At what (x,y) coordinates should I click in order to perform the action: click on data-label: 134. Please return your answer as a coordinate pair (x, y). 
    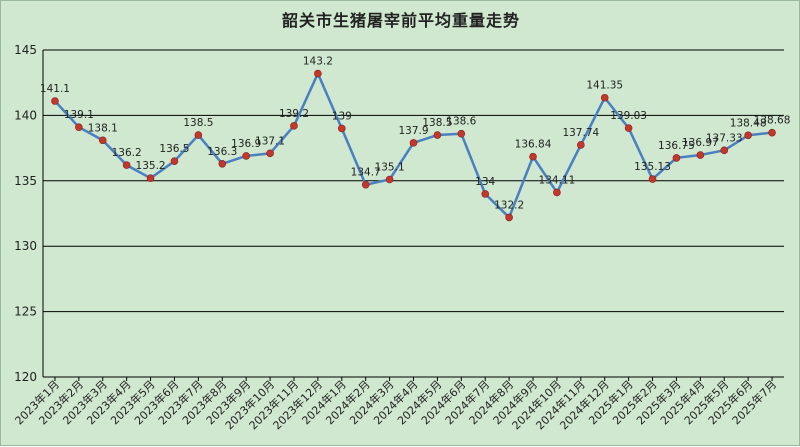
    Looking at the image, I should click on (485, 182).